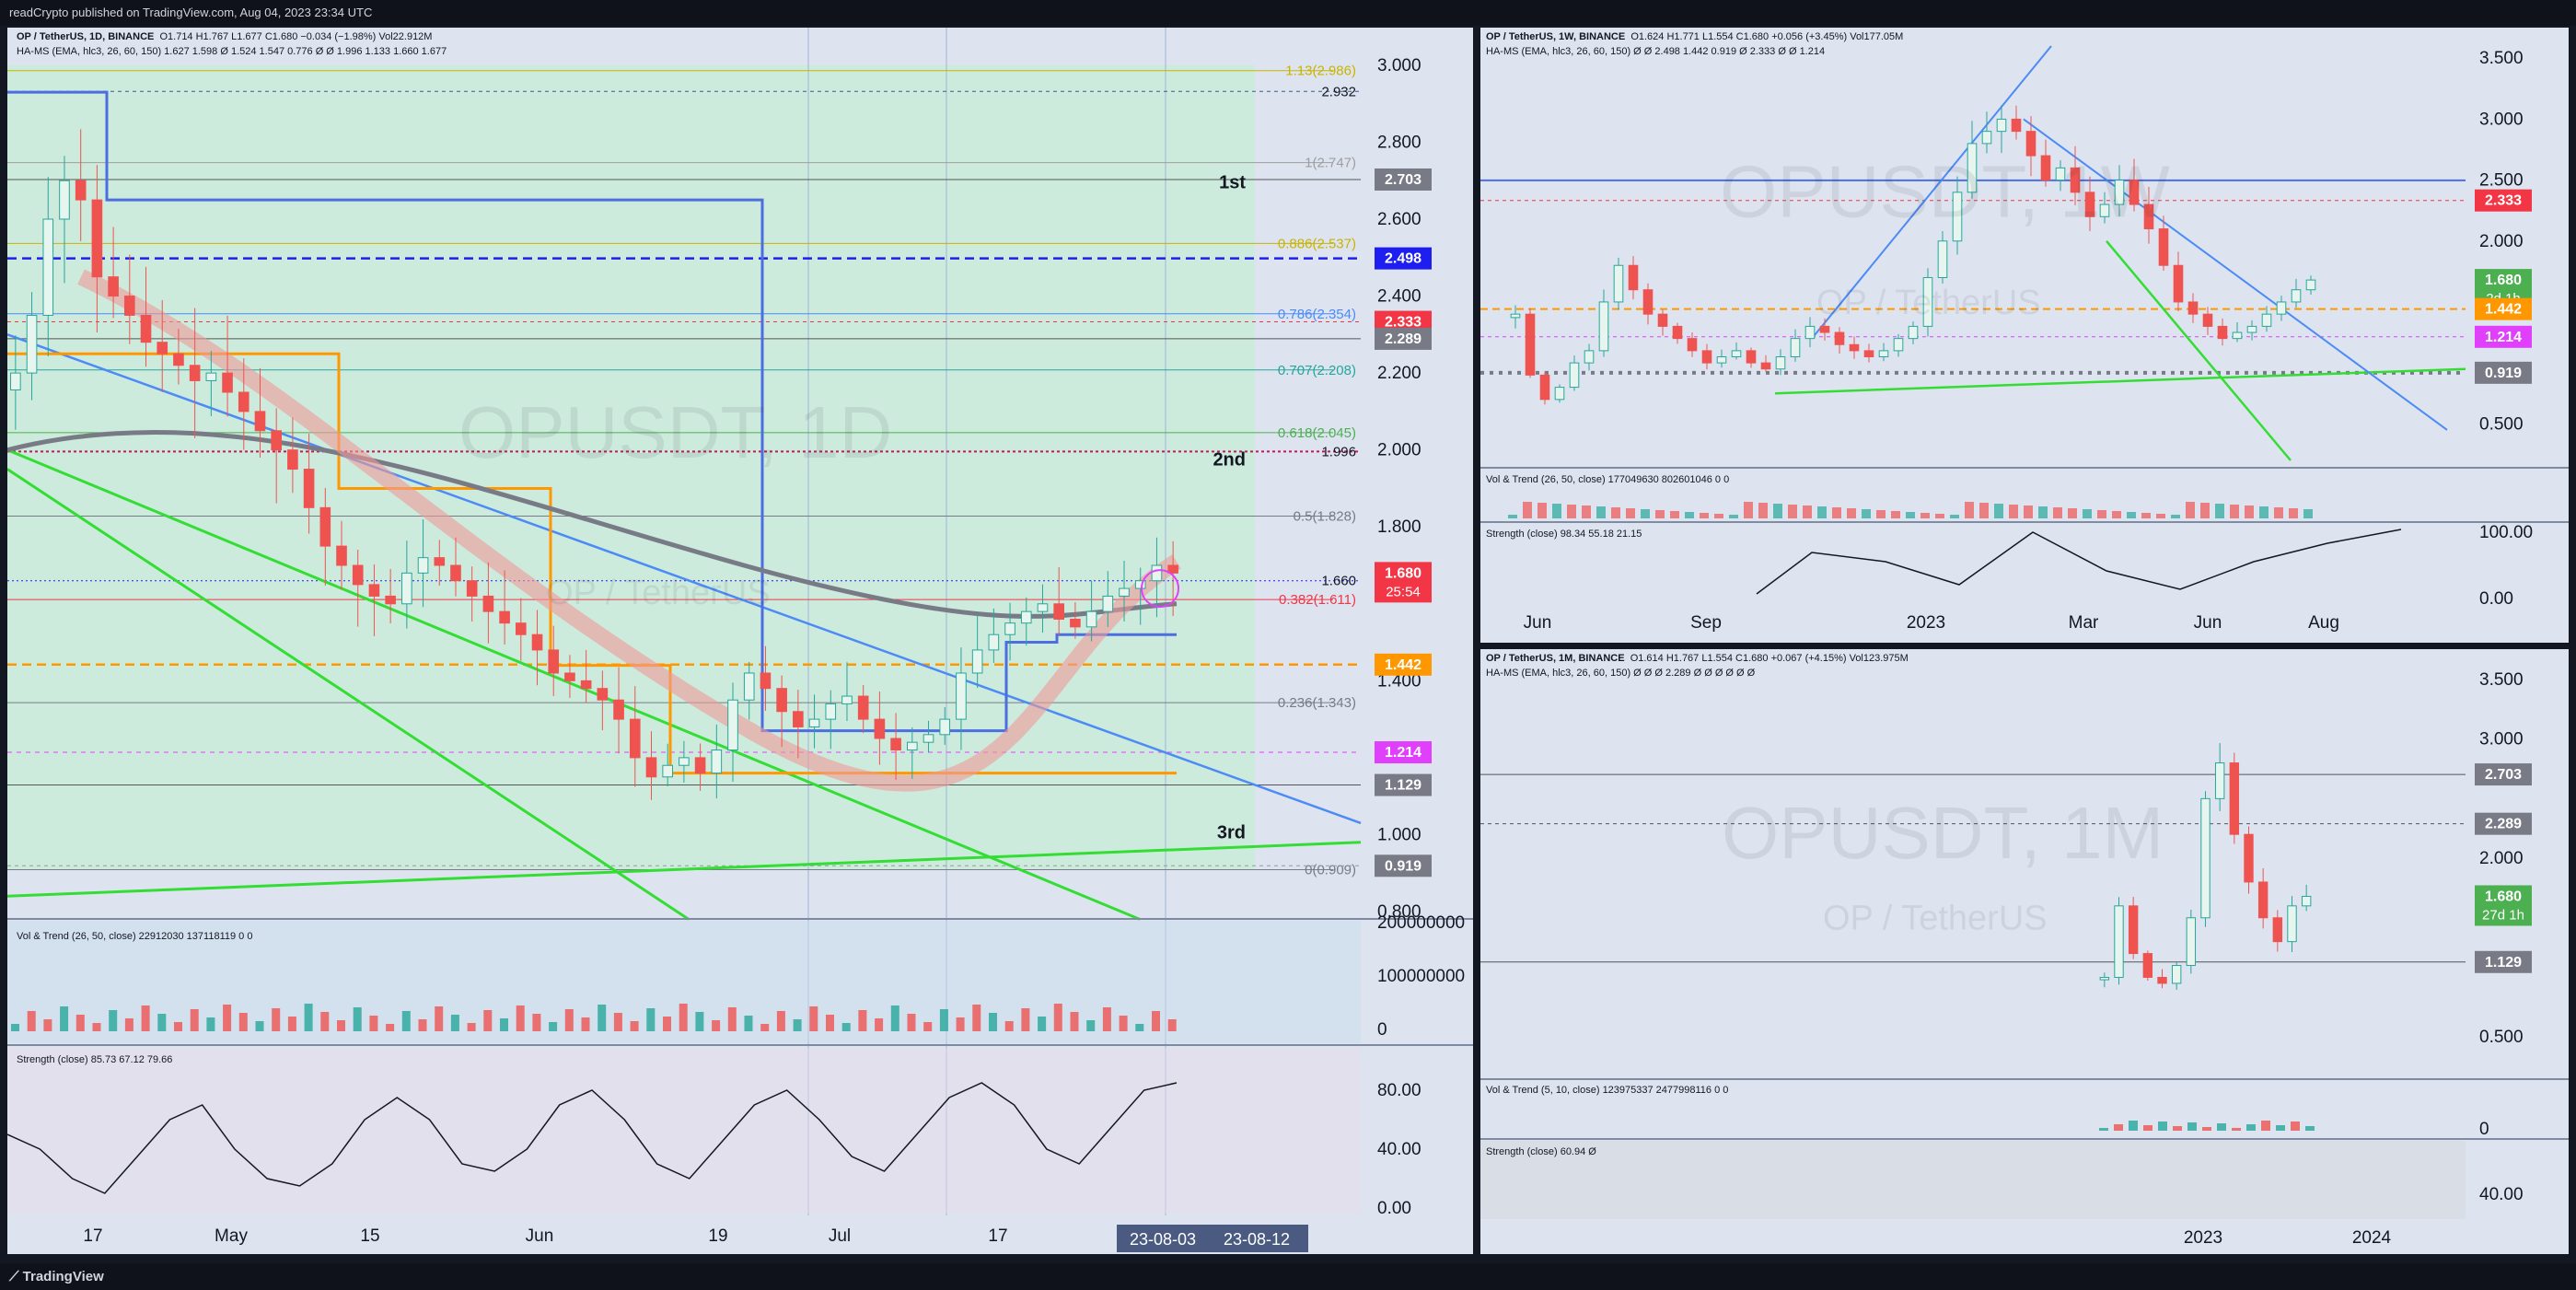  What do you see at coordinates (2503, 896) in the screenshot?
I see `monthly-price-badge-text: 1.680` at bounding box center [2503, 896].